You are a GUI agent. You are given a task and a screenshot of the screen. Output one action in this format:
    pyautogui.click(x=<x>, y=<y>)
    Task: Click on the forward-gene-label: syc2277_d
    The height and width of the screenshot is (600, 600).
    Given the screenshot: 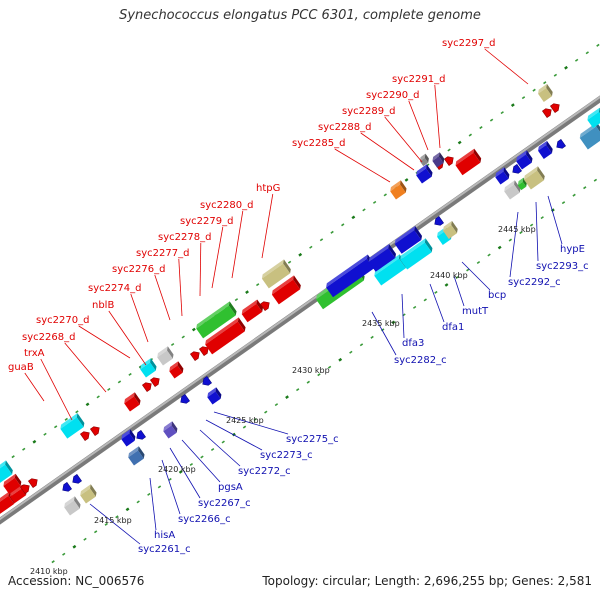 What is the action you would take?
    pyautogui.click(x=162, y=253)
    